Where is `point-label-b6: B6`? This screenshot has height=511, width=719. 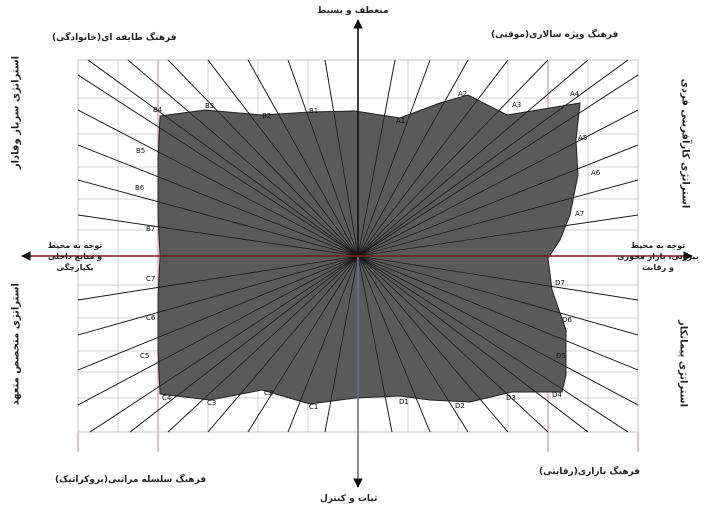 point-label-b6: B6 is located at coordinates (140, 188).